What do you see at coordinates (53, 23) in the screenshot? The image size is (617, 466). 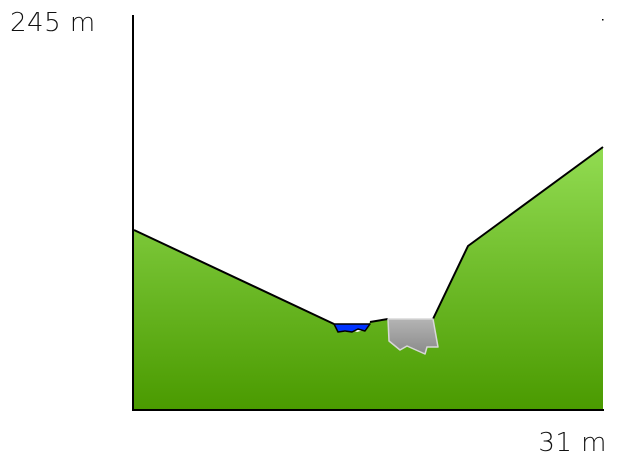 I see `y-axis-max-label: 245 m` at bounding box center [53, 23].